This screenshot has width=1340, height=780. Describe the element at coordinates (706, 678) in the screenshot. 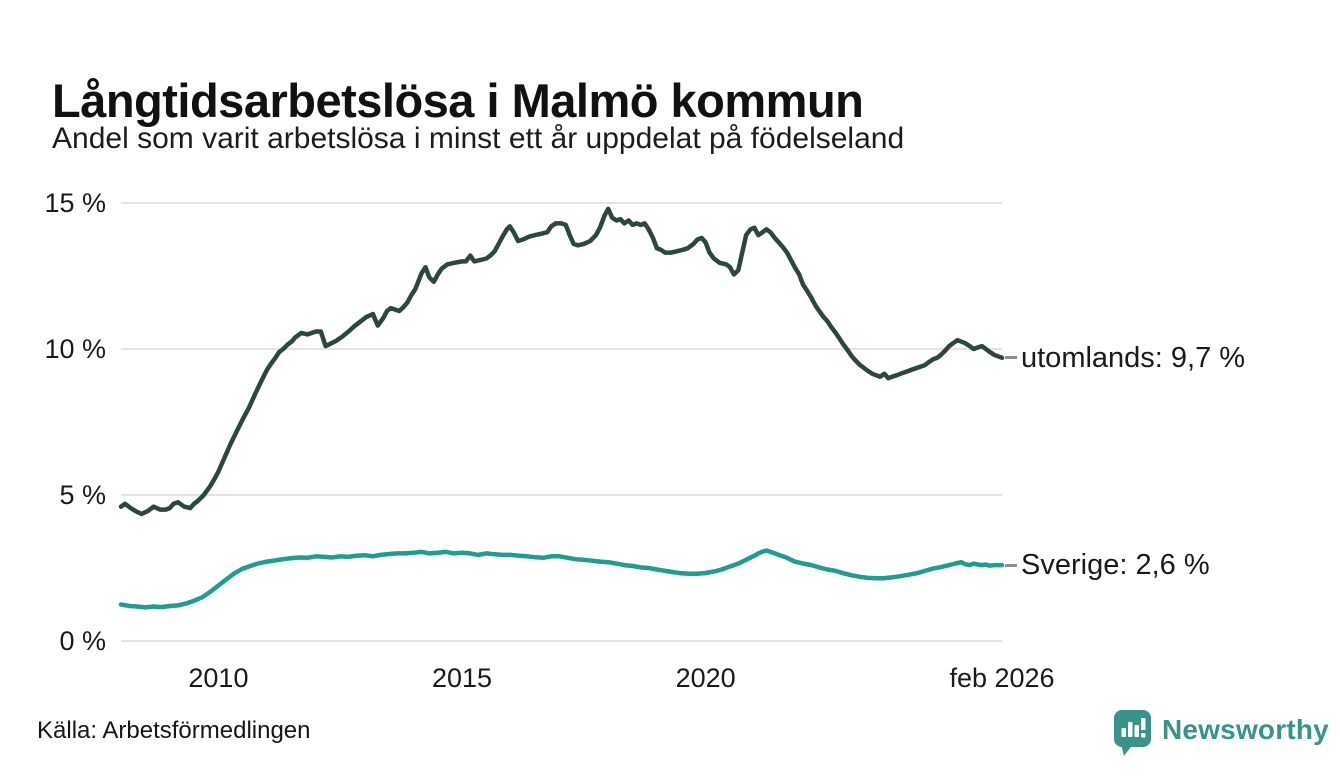

I see `x-tick-label: 2020` at that location.